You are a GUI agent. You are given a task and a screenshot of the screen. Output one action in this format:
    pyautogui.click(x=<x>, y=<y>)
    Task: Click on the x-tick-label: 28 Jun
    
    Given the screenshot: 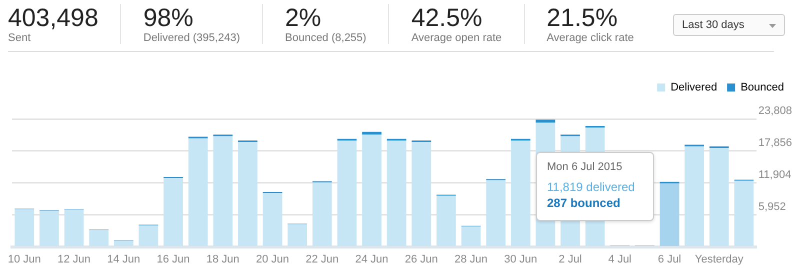 What is the action you would take?
    pyautogui.click(x=471, y=259)
    